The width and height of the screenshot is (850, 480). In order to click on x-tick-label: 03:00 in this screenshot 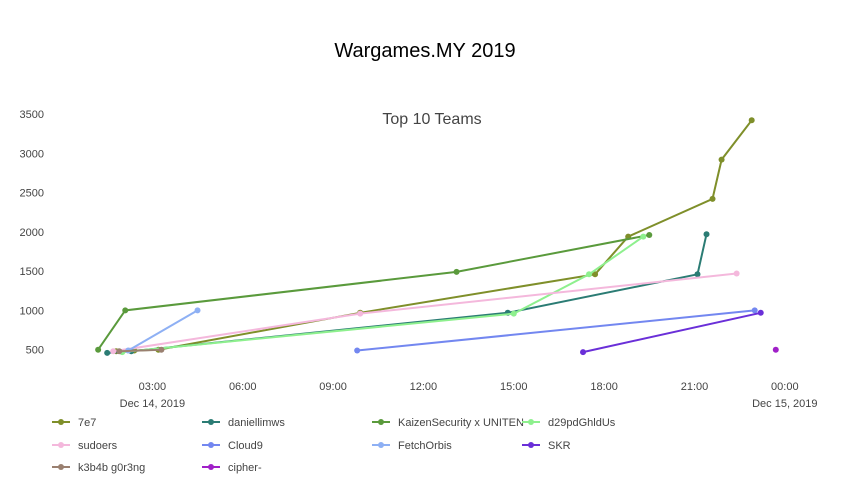, I will do `click(153, 387)`.